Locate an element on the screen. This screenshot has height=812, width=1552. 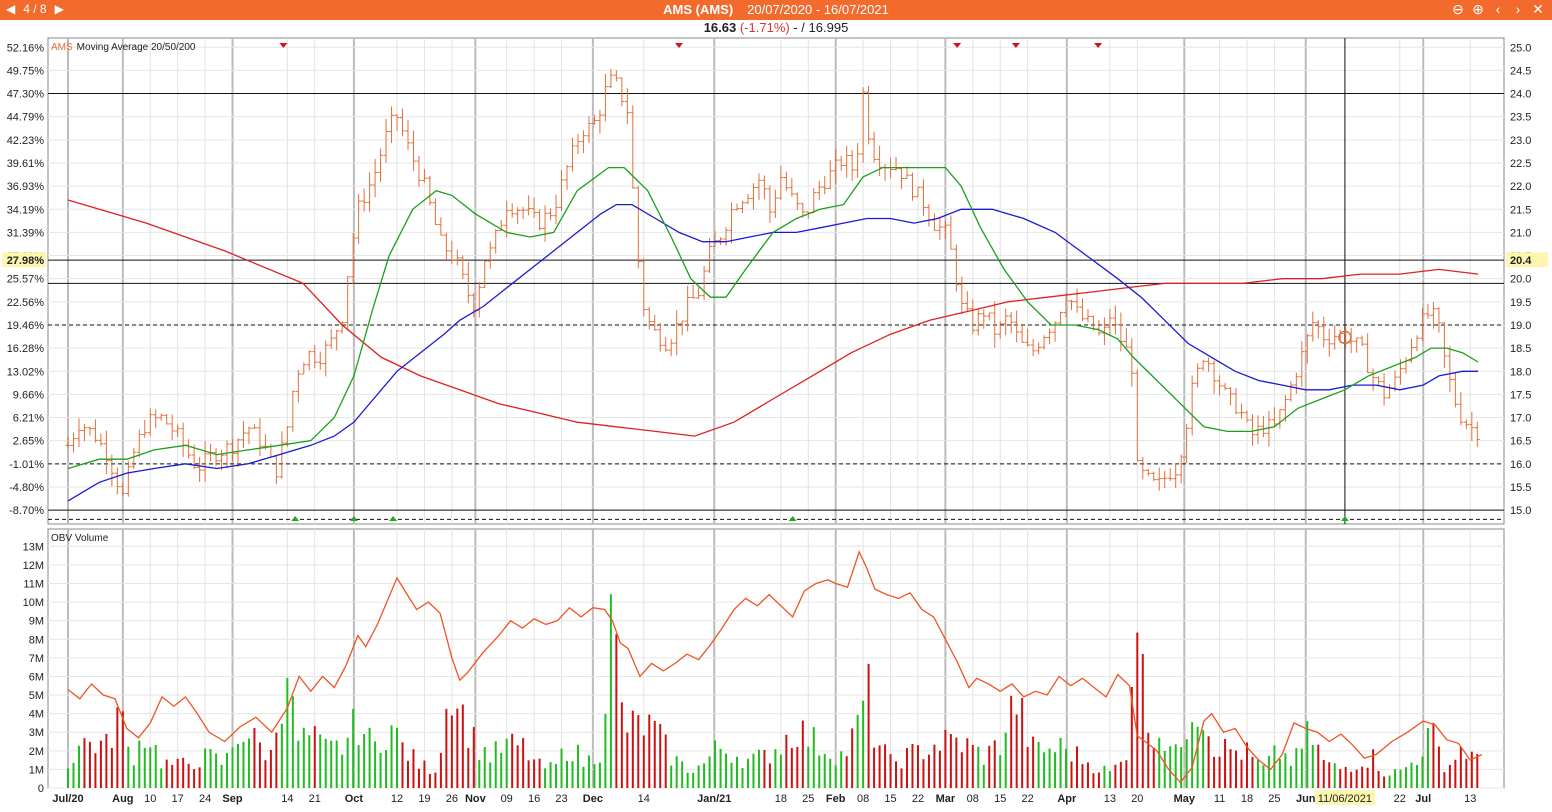
x-tick-label: 17 is located at coordinates (178, 799).